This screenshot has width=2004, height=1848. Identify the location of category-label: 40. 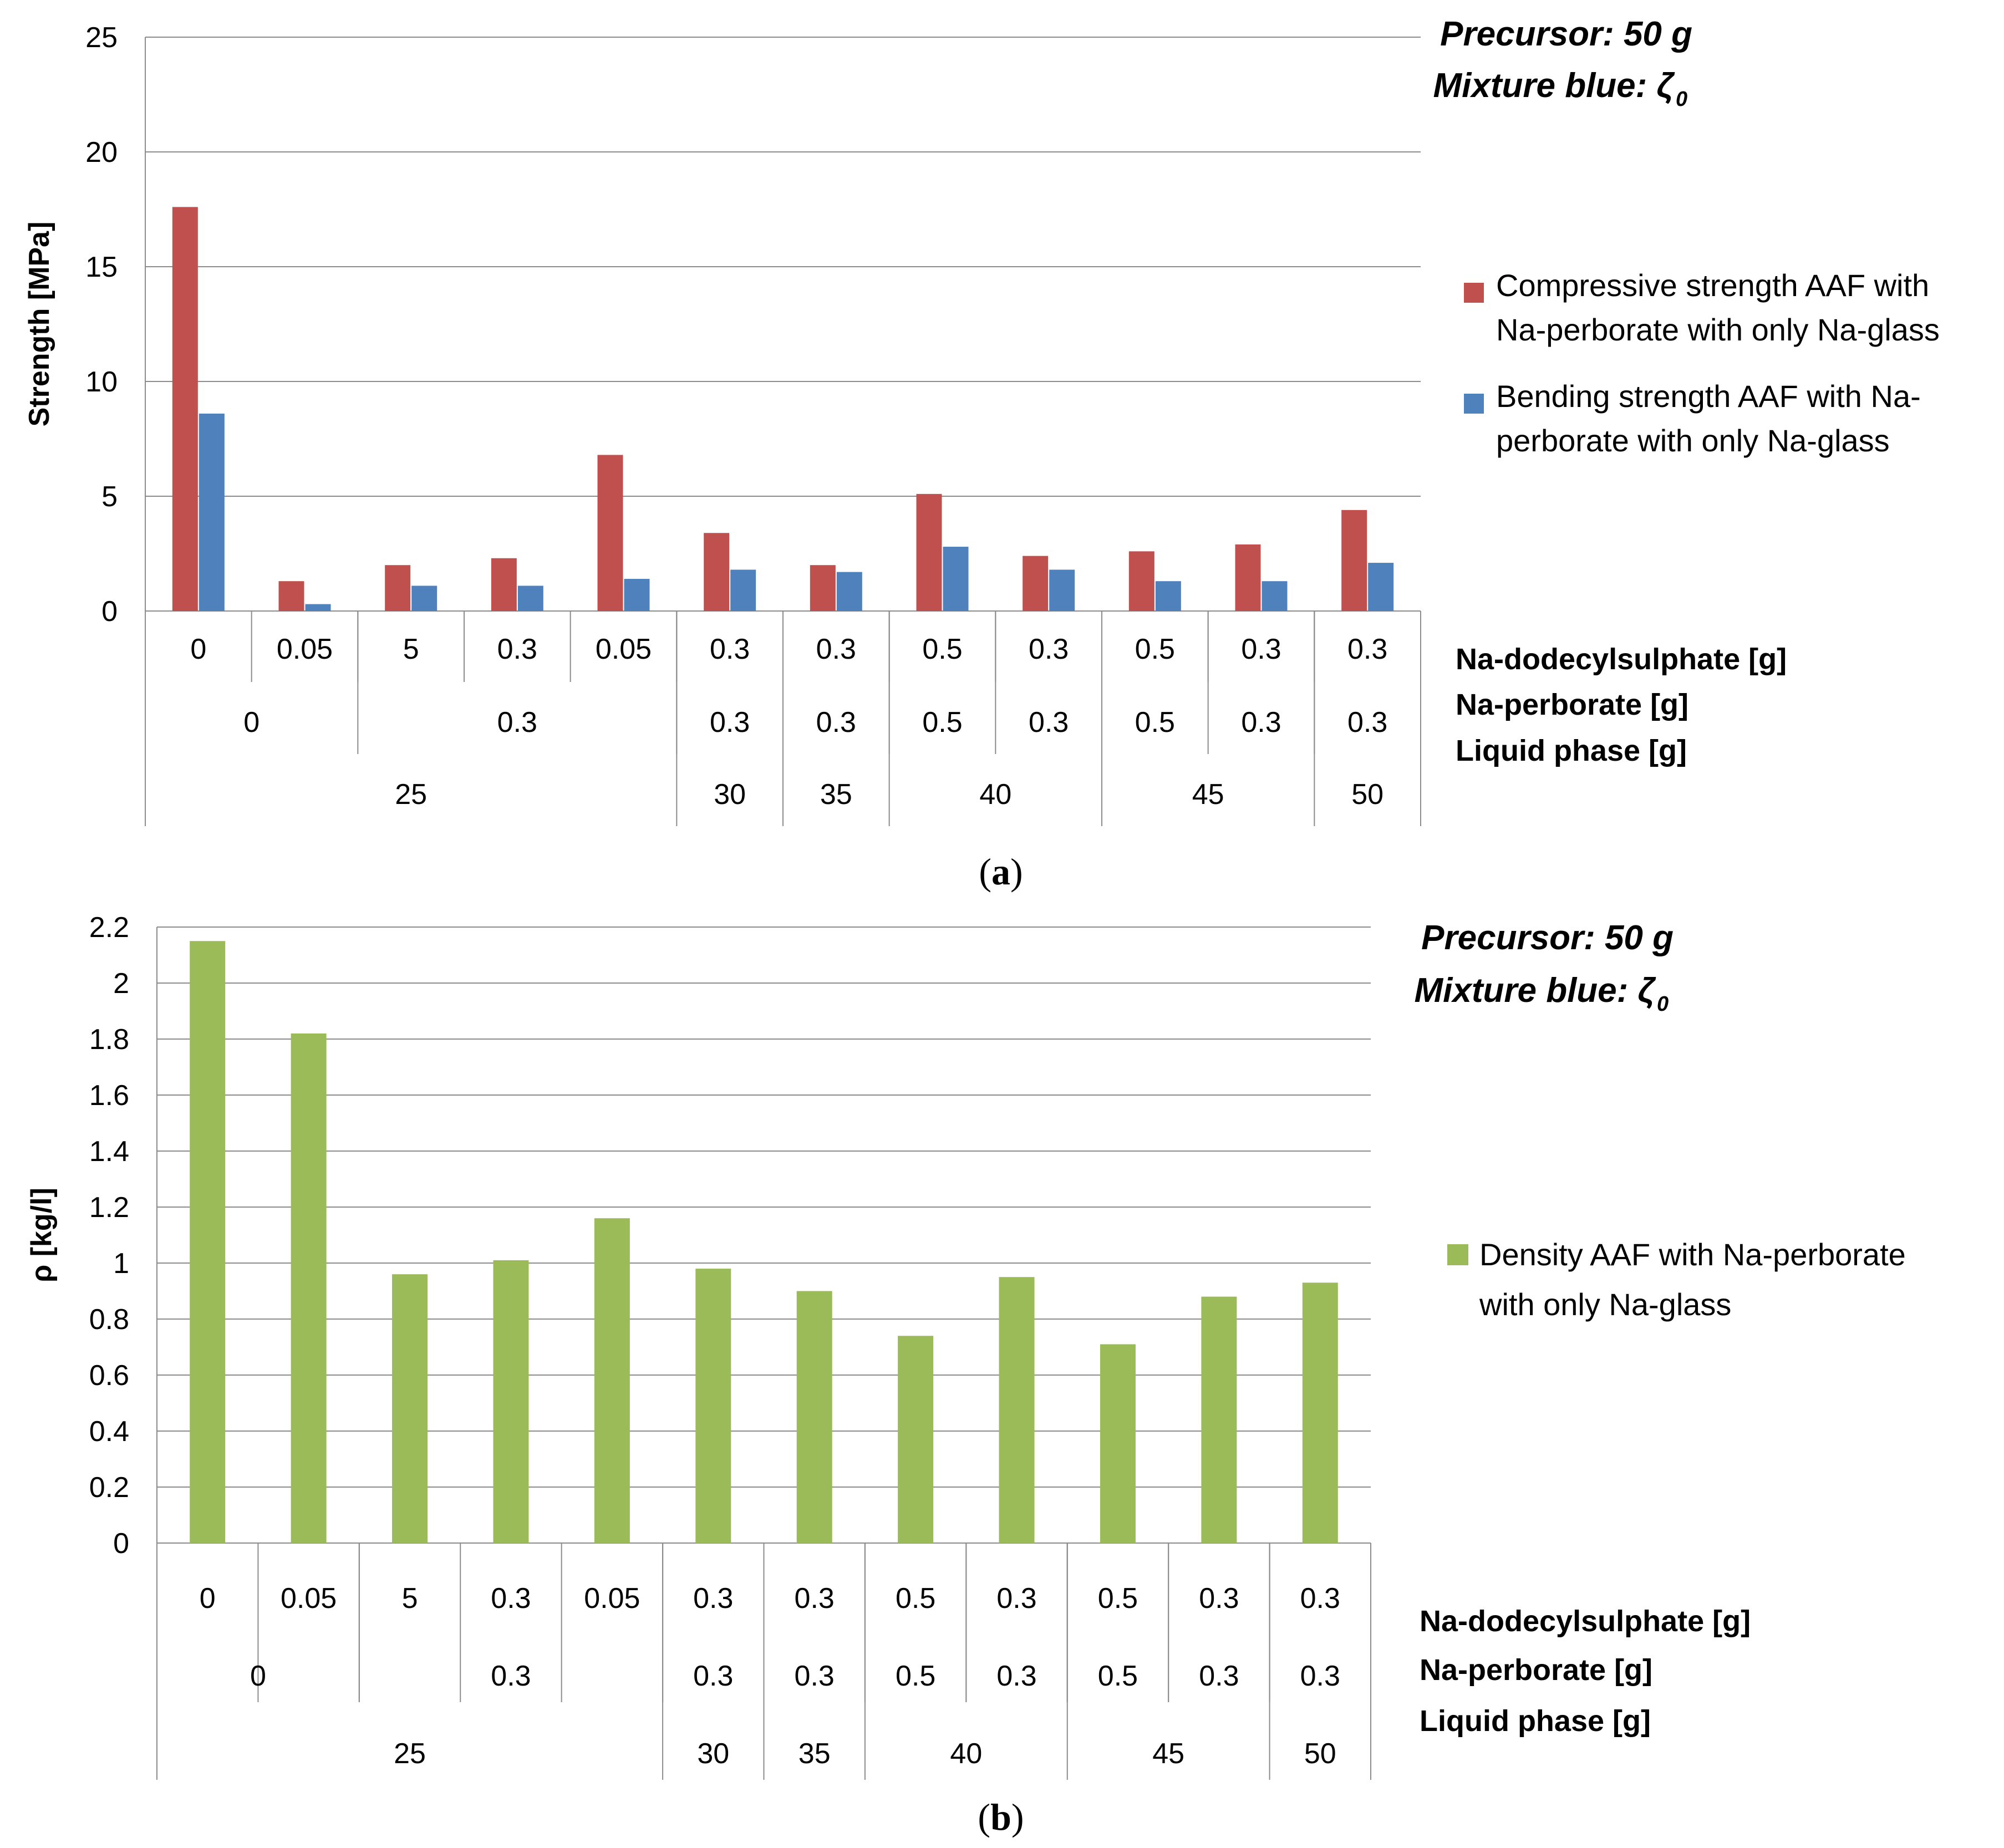
(966, 1754).